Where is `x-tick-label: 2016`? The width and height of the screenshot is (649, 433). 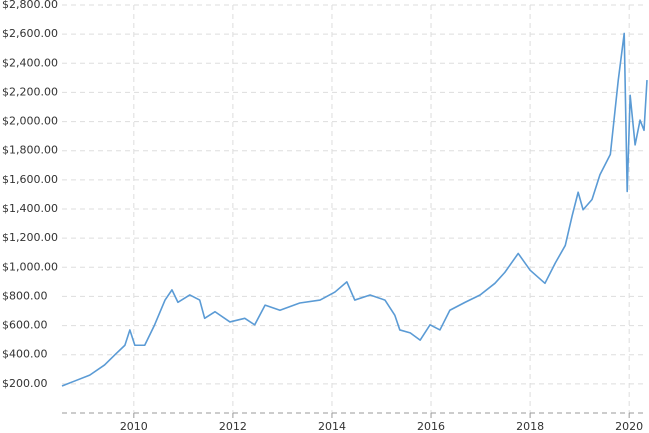 x-tick-label: 2016 is located at coordinates (431, 426).